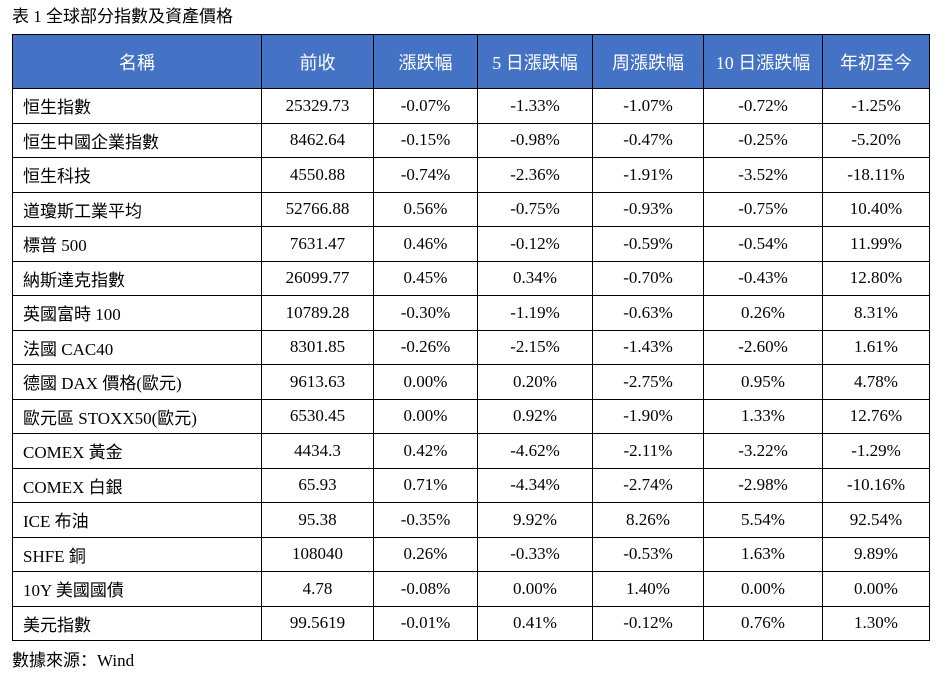 The width and height of the screenshot is (944, 675). Describe the element at coordinates (535, 61) in the screenshot. I see `header-5d-change: 5 日漲跌幅` at that location.